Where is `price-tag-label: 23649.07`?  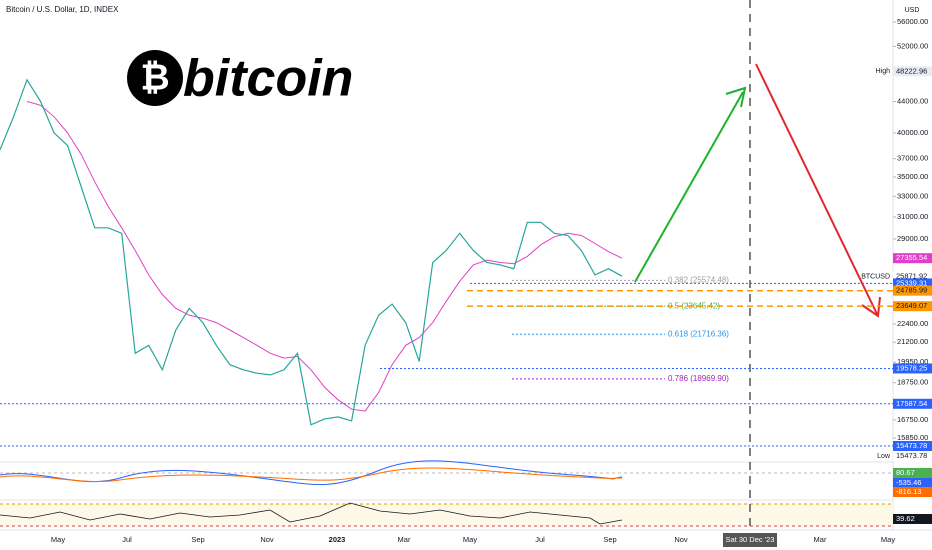
price-tag-label: 23649.07 is located at coordinates (911, 305).